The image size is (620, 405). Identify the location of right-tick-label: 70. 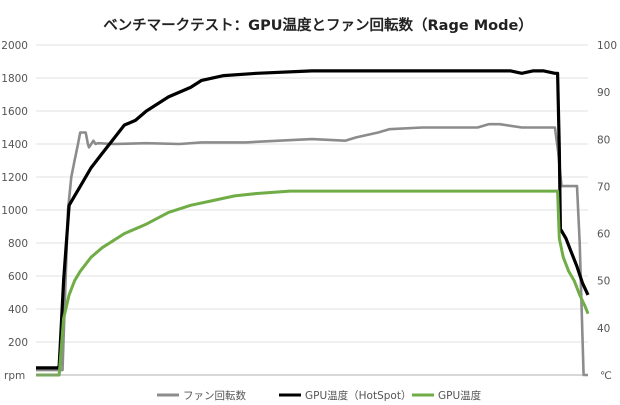
(603, 187).